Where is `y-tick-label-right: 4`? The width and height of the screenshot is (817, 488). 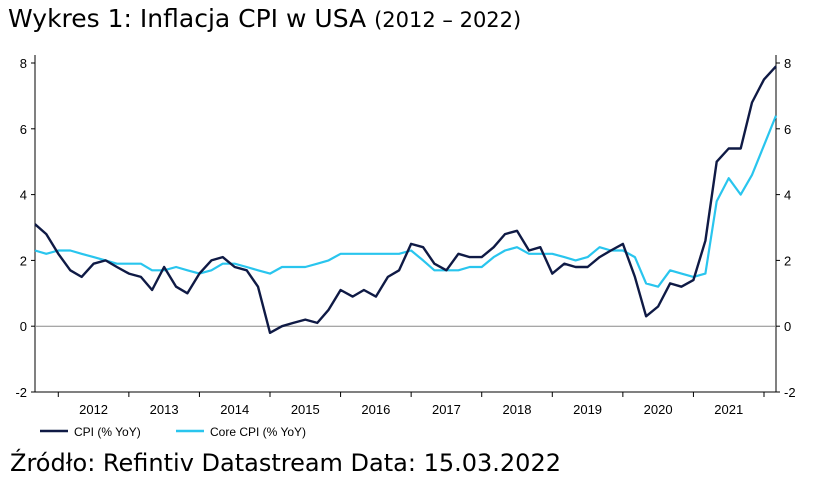 y-tick-label-right: 4 is located at coordinates (787, 195).